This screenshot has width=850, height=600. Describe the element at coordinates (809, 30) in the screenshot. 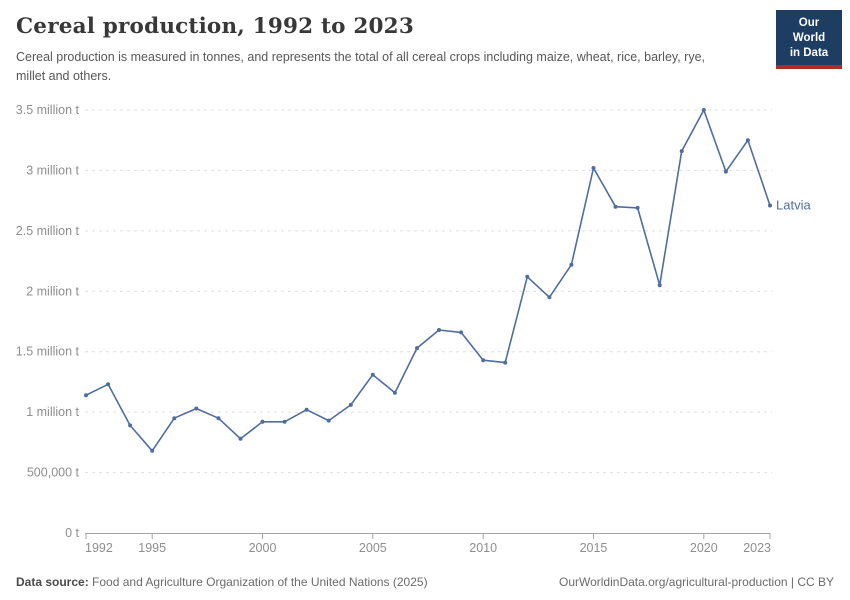

I see `owid-logo-line1: Our World` at that location.